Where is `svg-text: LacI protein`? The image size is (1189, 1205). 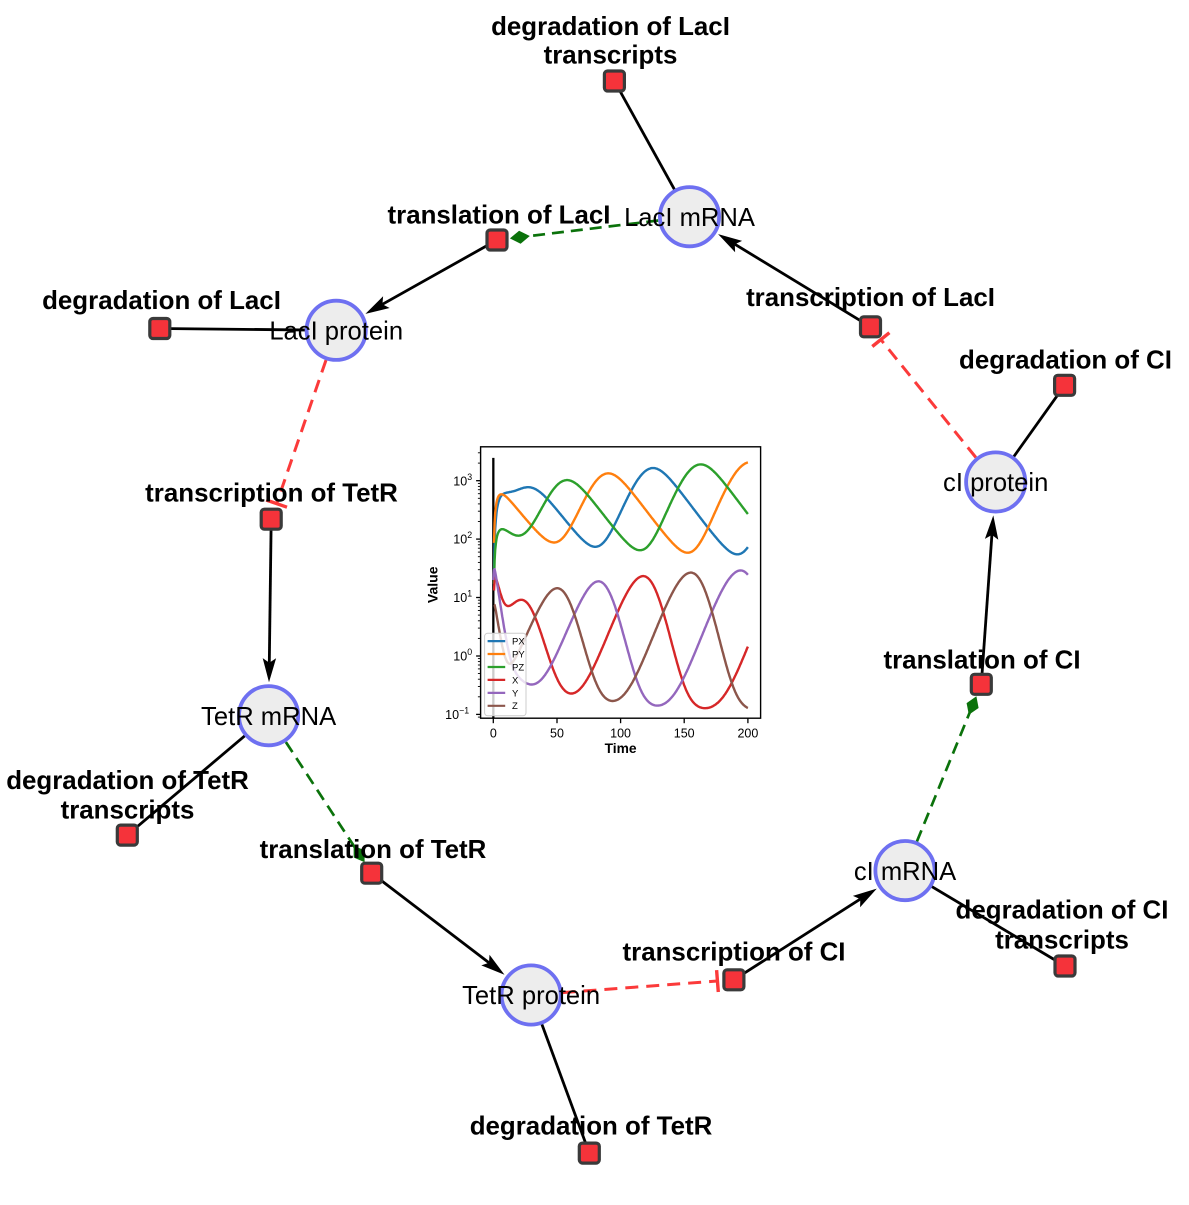
svg-text: LacI protein is located at coordinates (336, 332).